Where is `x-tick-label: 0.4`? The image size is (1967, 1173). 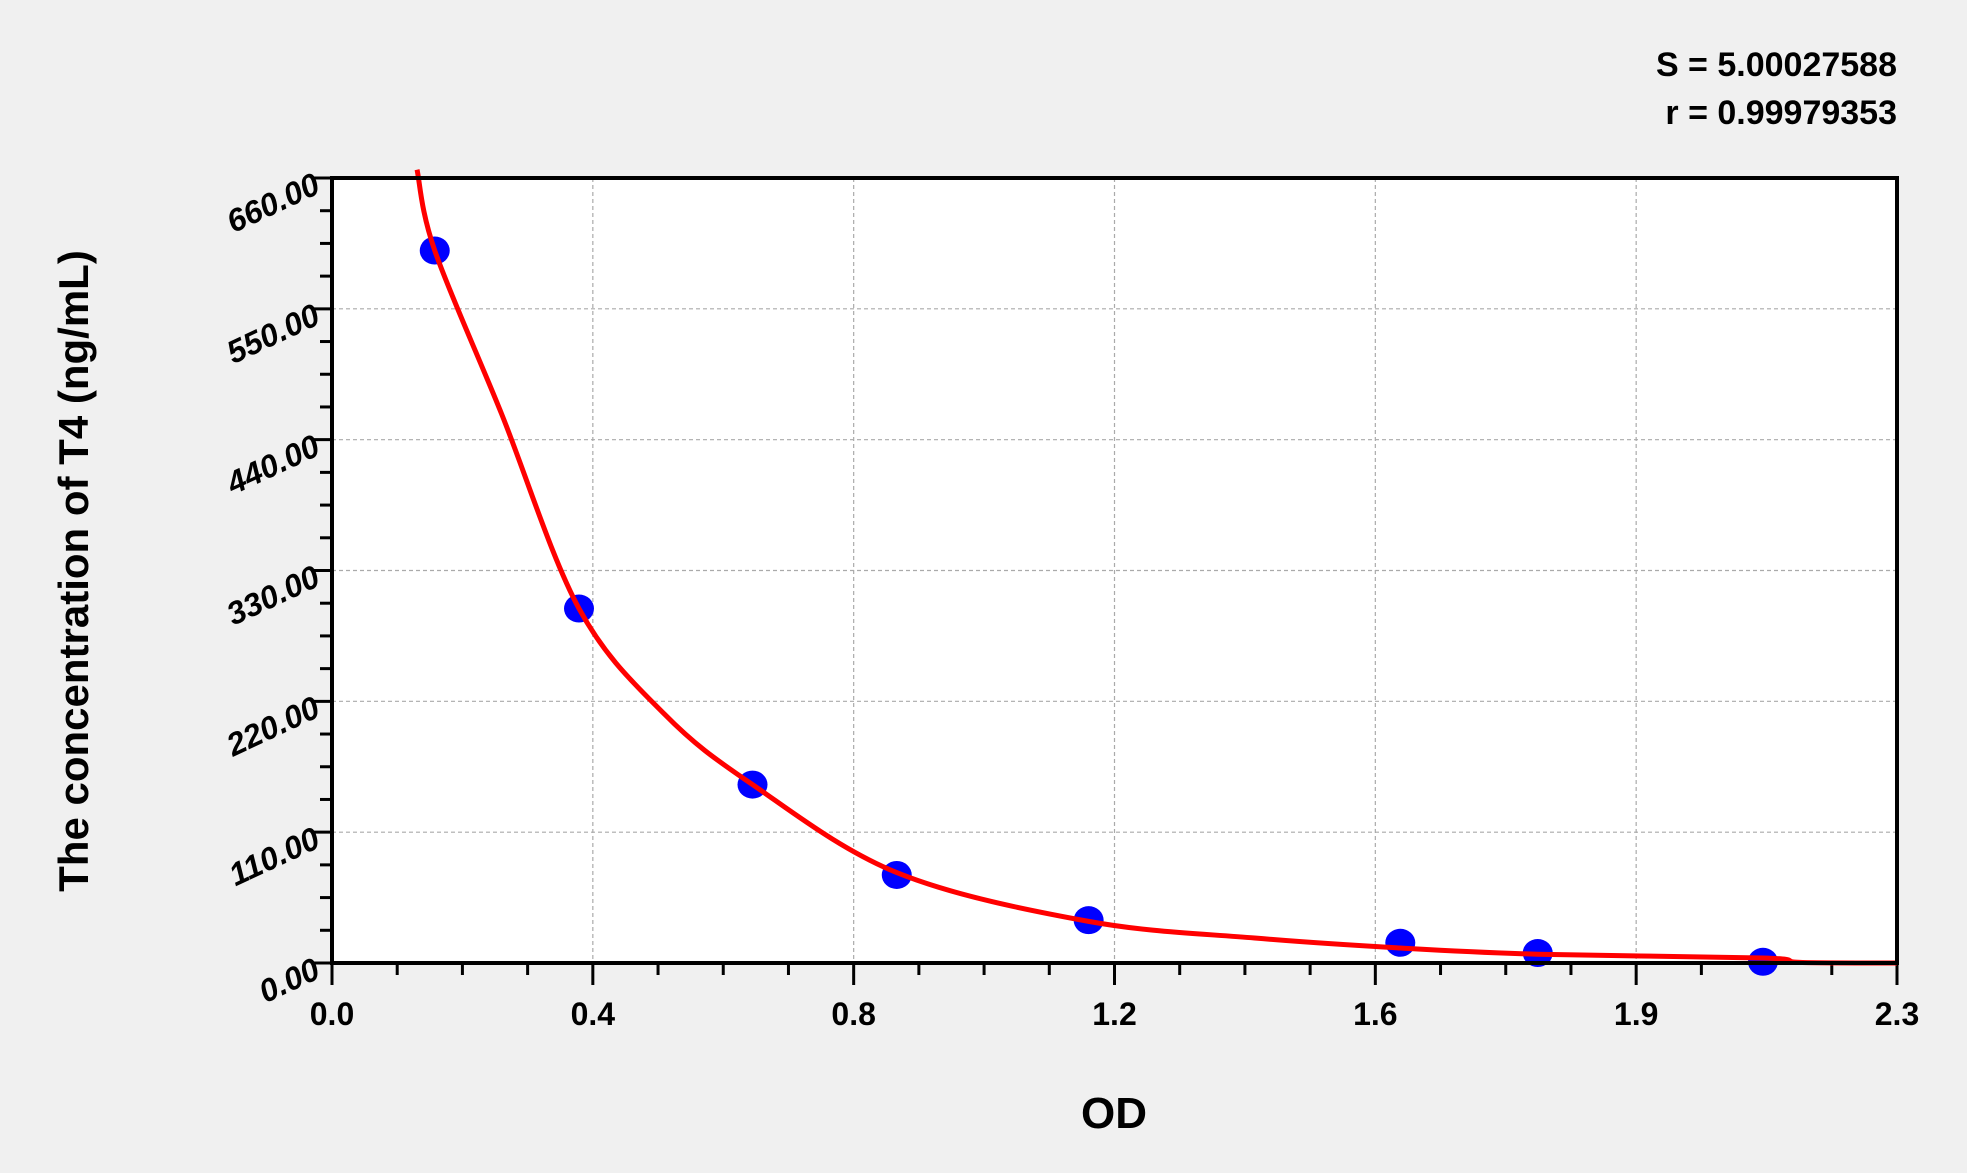
x-tick-label: 0.4 is located at coordinates (593, 1014).